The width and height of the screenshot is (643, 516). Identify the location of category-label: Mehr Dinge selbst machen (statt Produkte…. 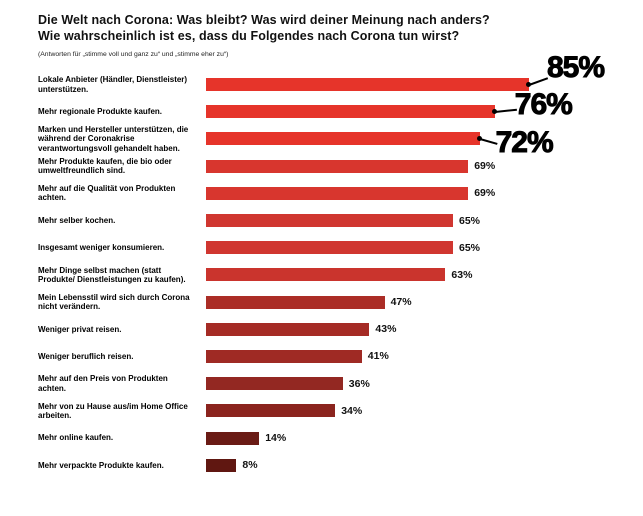
(112, 274).